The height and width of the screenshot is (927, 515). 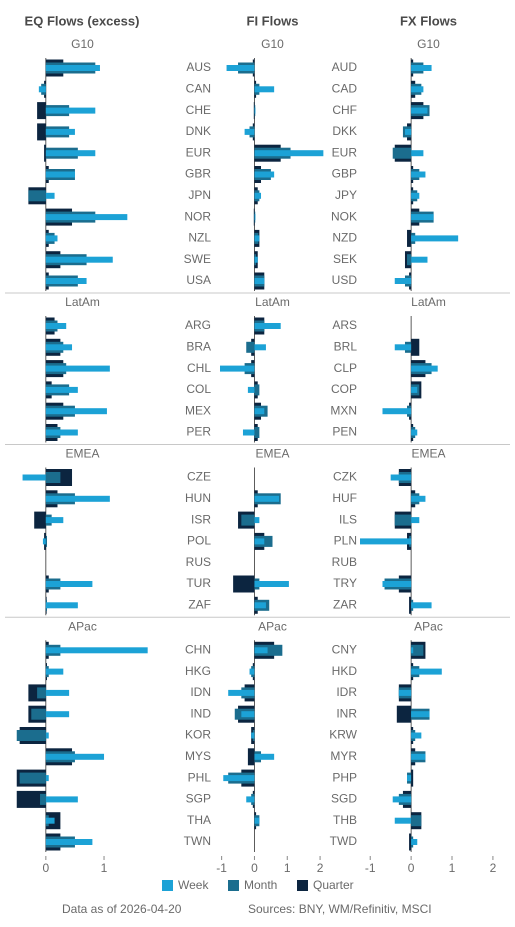 What do you see at coordinates (344, 649) in the screenshot?
I see `category-label: CNY` at bounding box center [344, 649].